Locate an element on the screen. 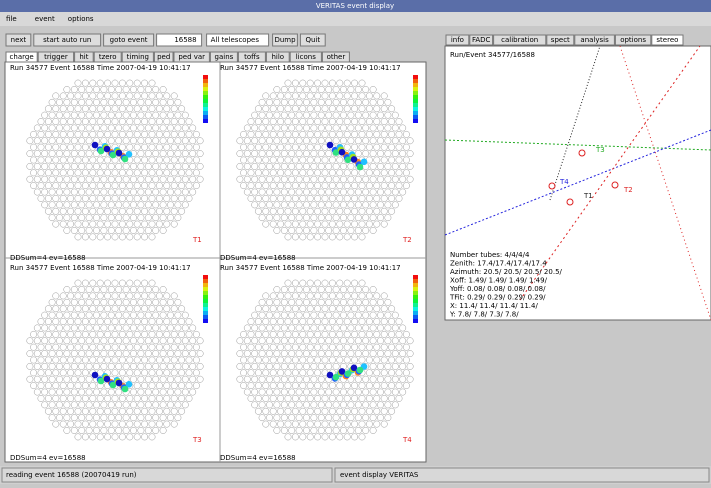 This screenshot has height=488, width=711. tab-label: tzero is located at coordinates (108, 57).